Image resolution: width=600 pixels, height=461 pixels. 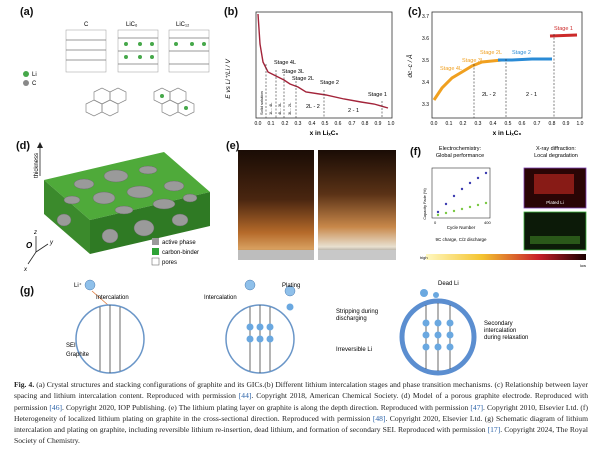 What do you see at coordinates (285, 124) in the screenshot?
I see `b-xtick: 0.2` at bounding box center [285, 124].